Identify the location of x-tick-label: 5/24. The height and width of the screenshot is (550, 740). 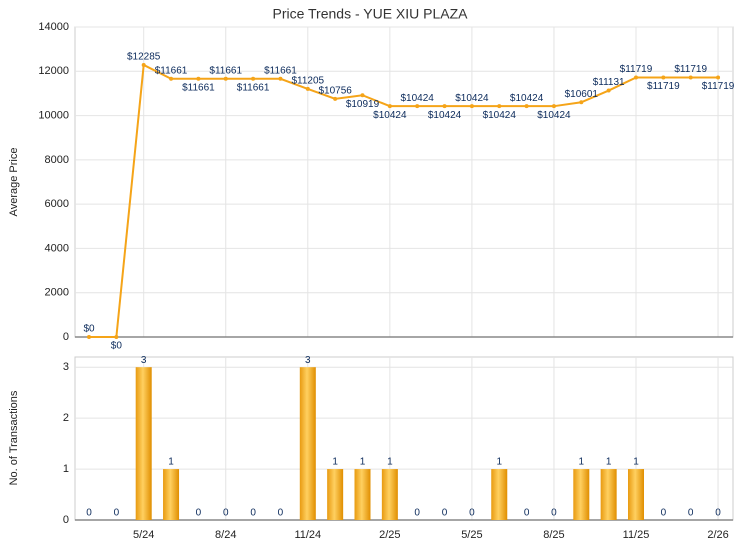
(143, 535).